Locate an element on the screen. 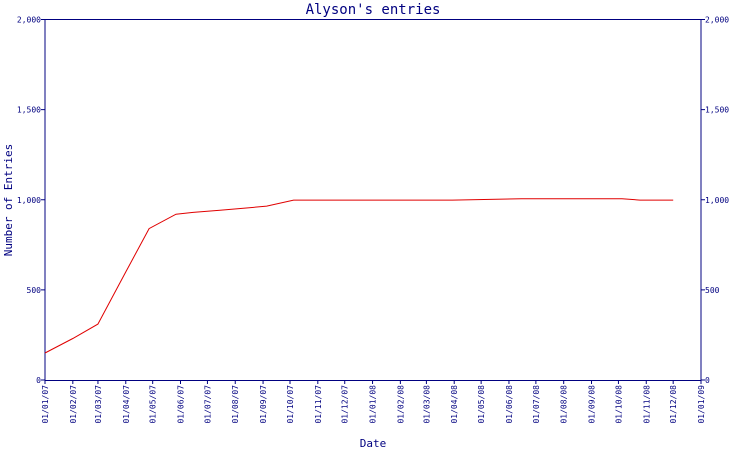 The height and width of the screenshot is (450, 750). y-tick-label: 0 is located at coordinates (38, 380).